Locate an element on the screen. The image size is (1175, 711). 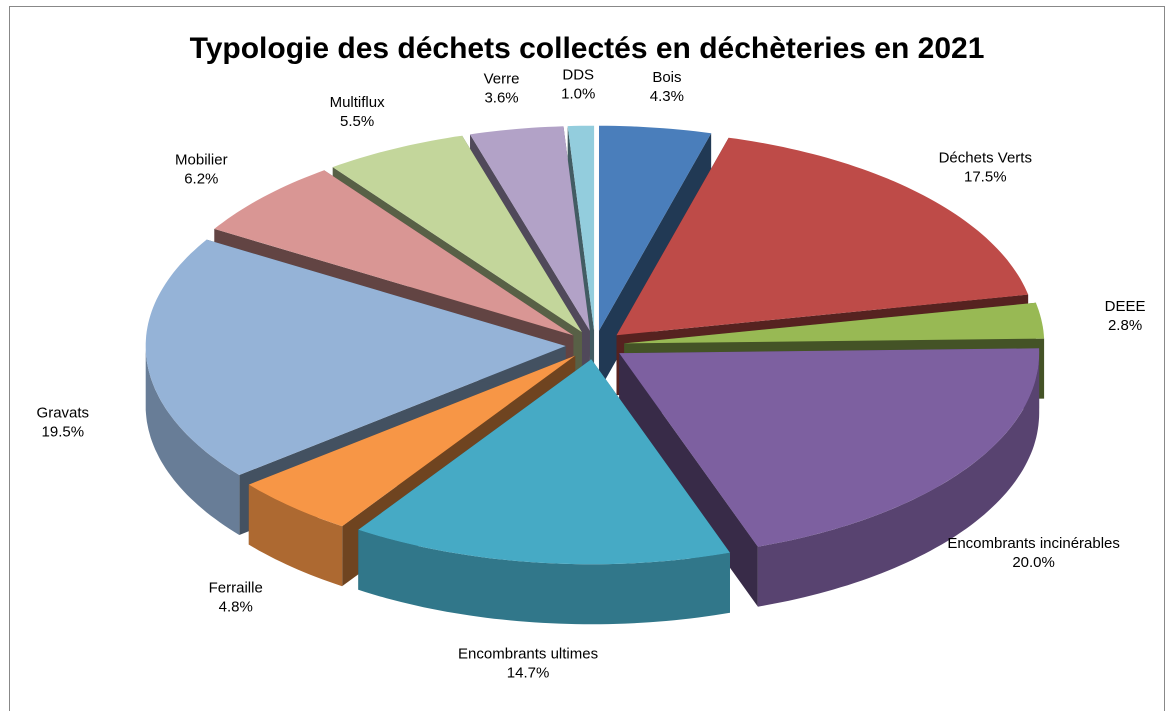
slice-value-label: 14.7% is located at coordinates (528, 672).